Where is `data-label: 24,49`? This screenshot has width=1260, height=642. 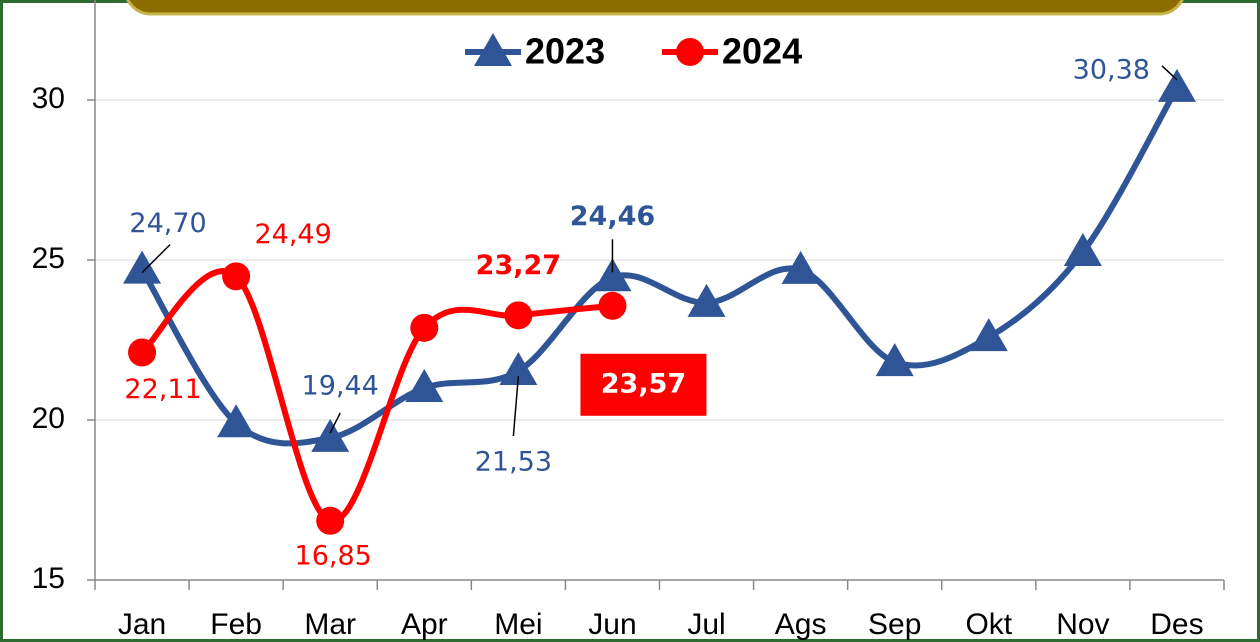
data-label: 24,49 is located at coordinates (292, 234).